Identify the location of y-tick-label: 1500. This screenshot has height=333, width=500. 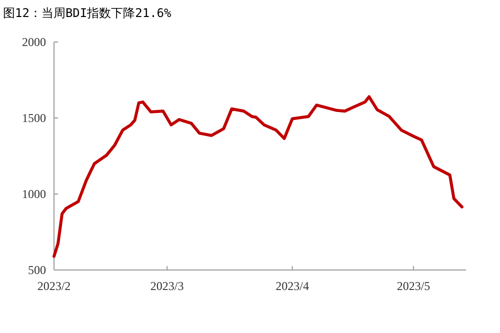
(34, 118).